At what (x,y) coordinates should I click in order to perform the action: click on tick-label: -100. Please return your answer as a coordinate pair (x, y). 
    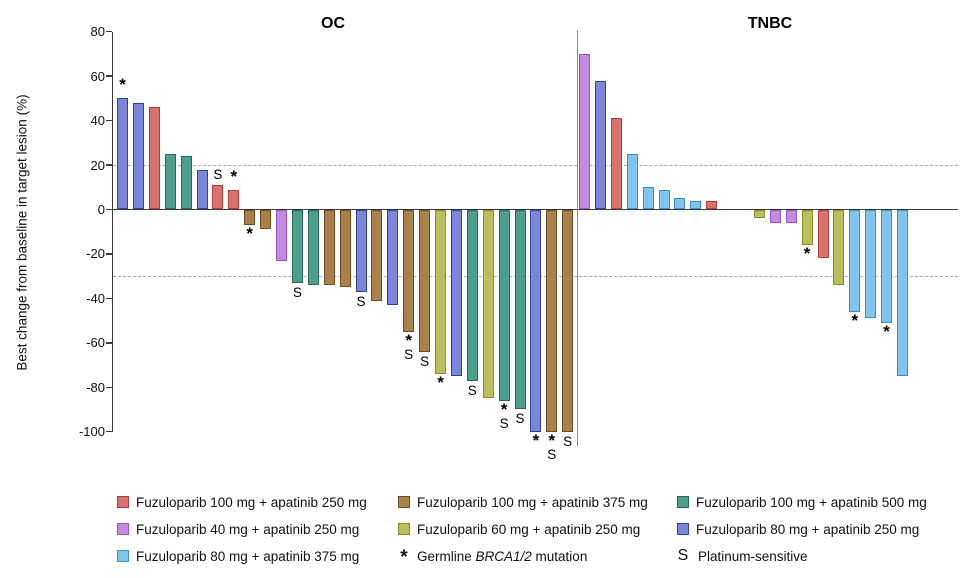
    Looking at the image, I should click on (91, 432).